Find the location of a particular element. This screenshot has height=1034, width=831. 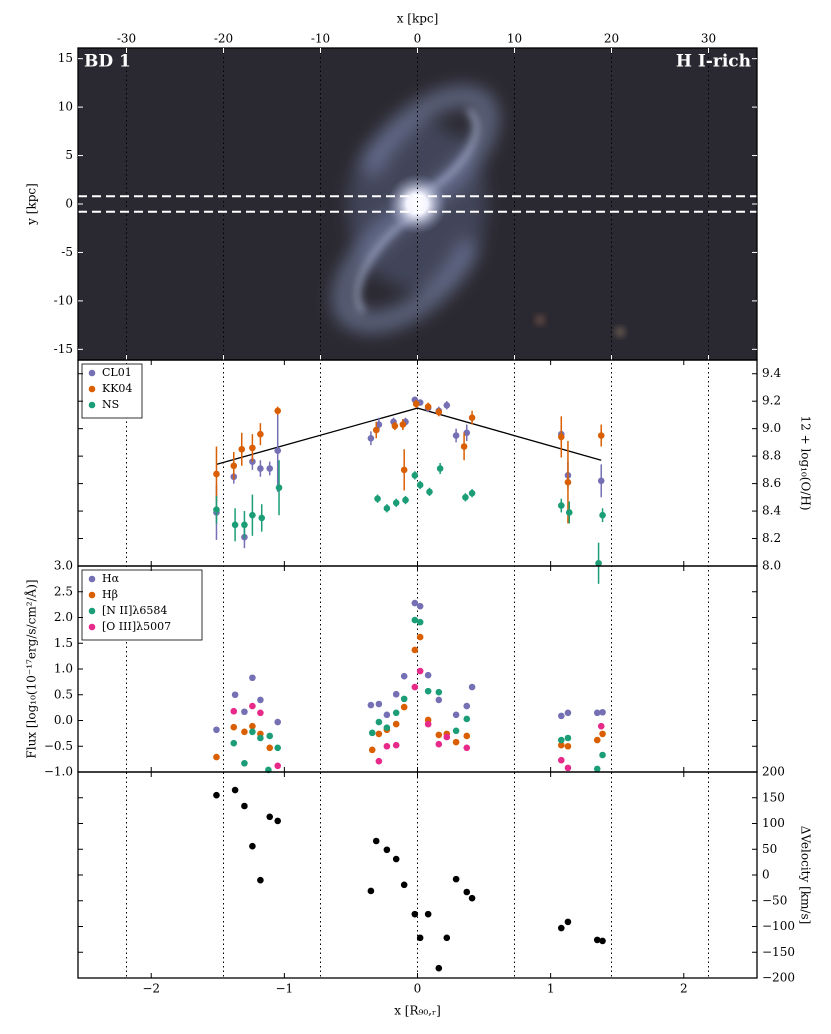

y-axis-label: ΔVelocity [km/s] is located at coordinates (806, 875).